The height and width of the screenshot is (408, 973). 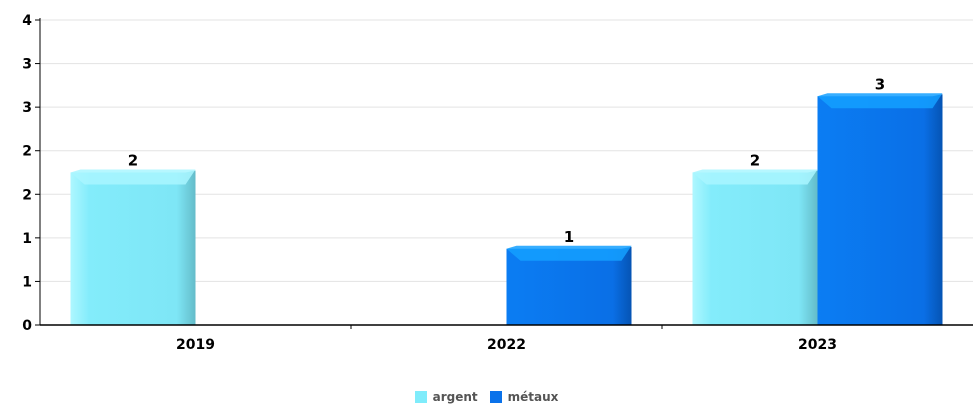 What do you see at coordinates (880, 84) in the screenshot?
I see `data-label: 3` at bounding box center [880, 84].